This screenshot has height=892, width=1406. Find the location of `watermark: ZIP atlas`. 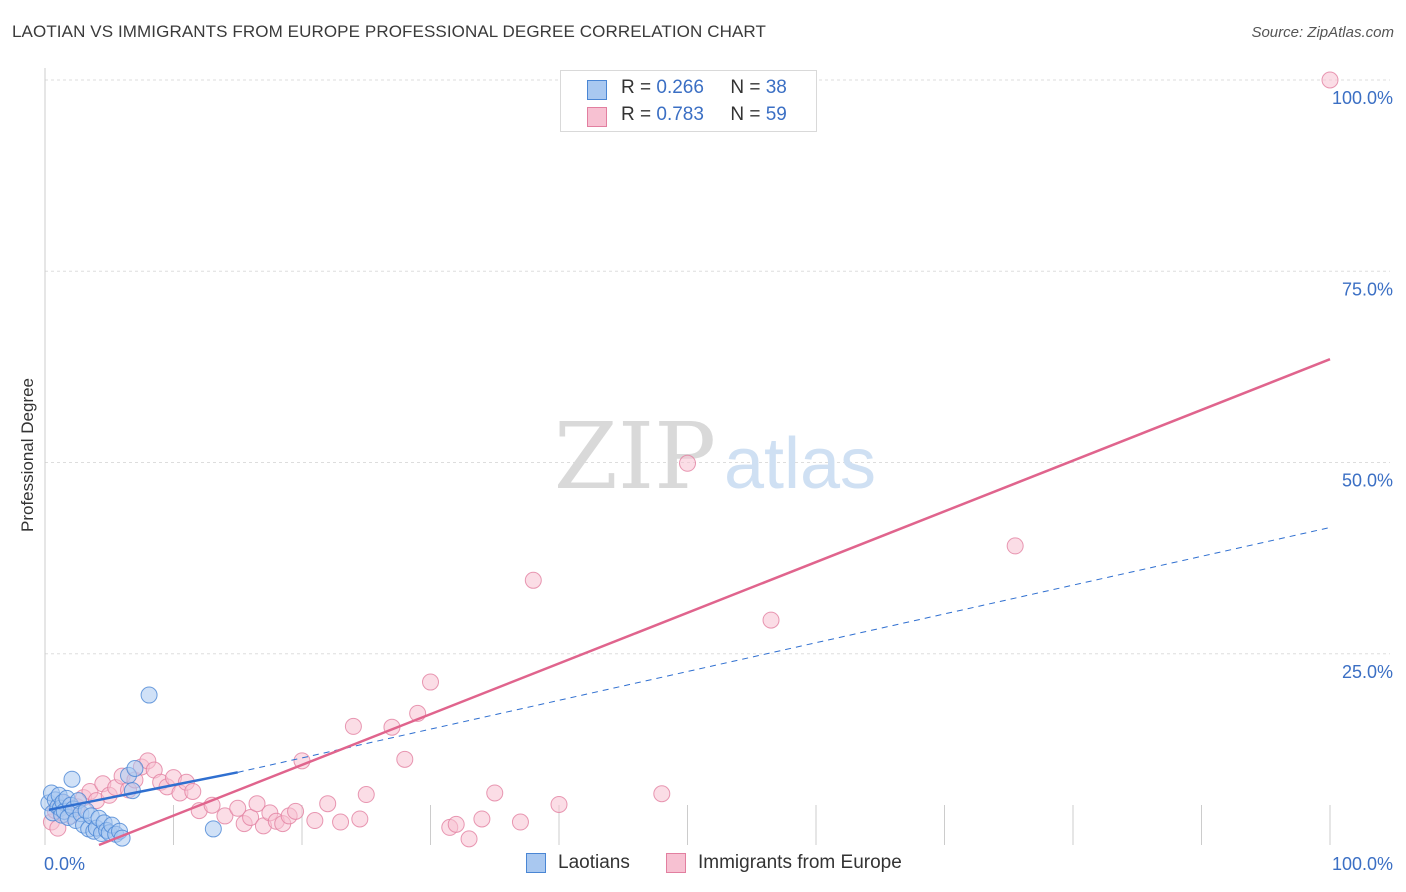

watermark: ZIP atlas is located at coordinates (715, 456).